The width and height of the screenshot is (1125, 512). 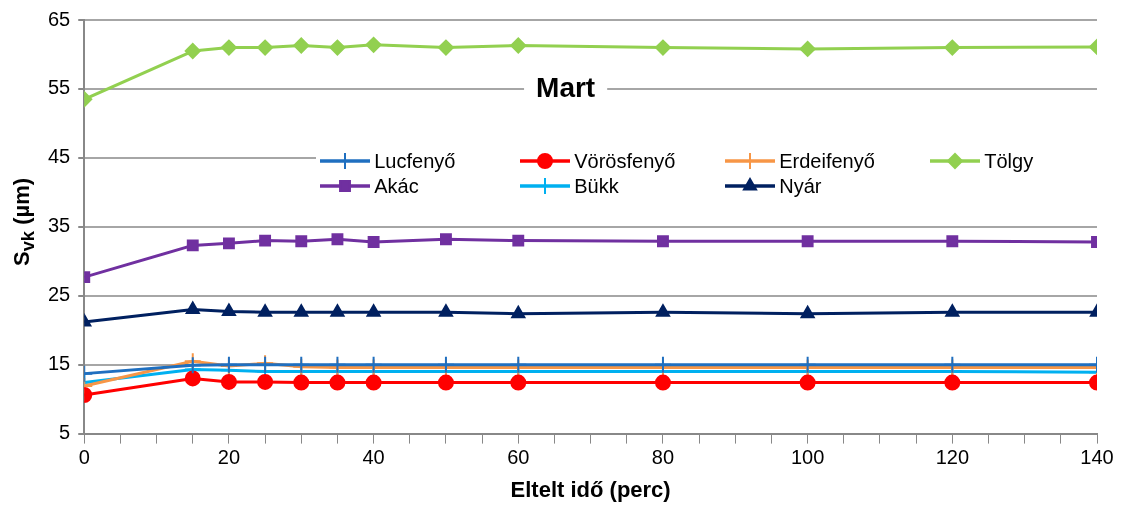 What do you see at coordinates (415, 161) in the screenshot?
I see `legend-label: Lucfenyő` at bounding box center [415, 161].